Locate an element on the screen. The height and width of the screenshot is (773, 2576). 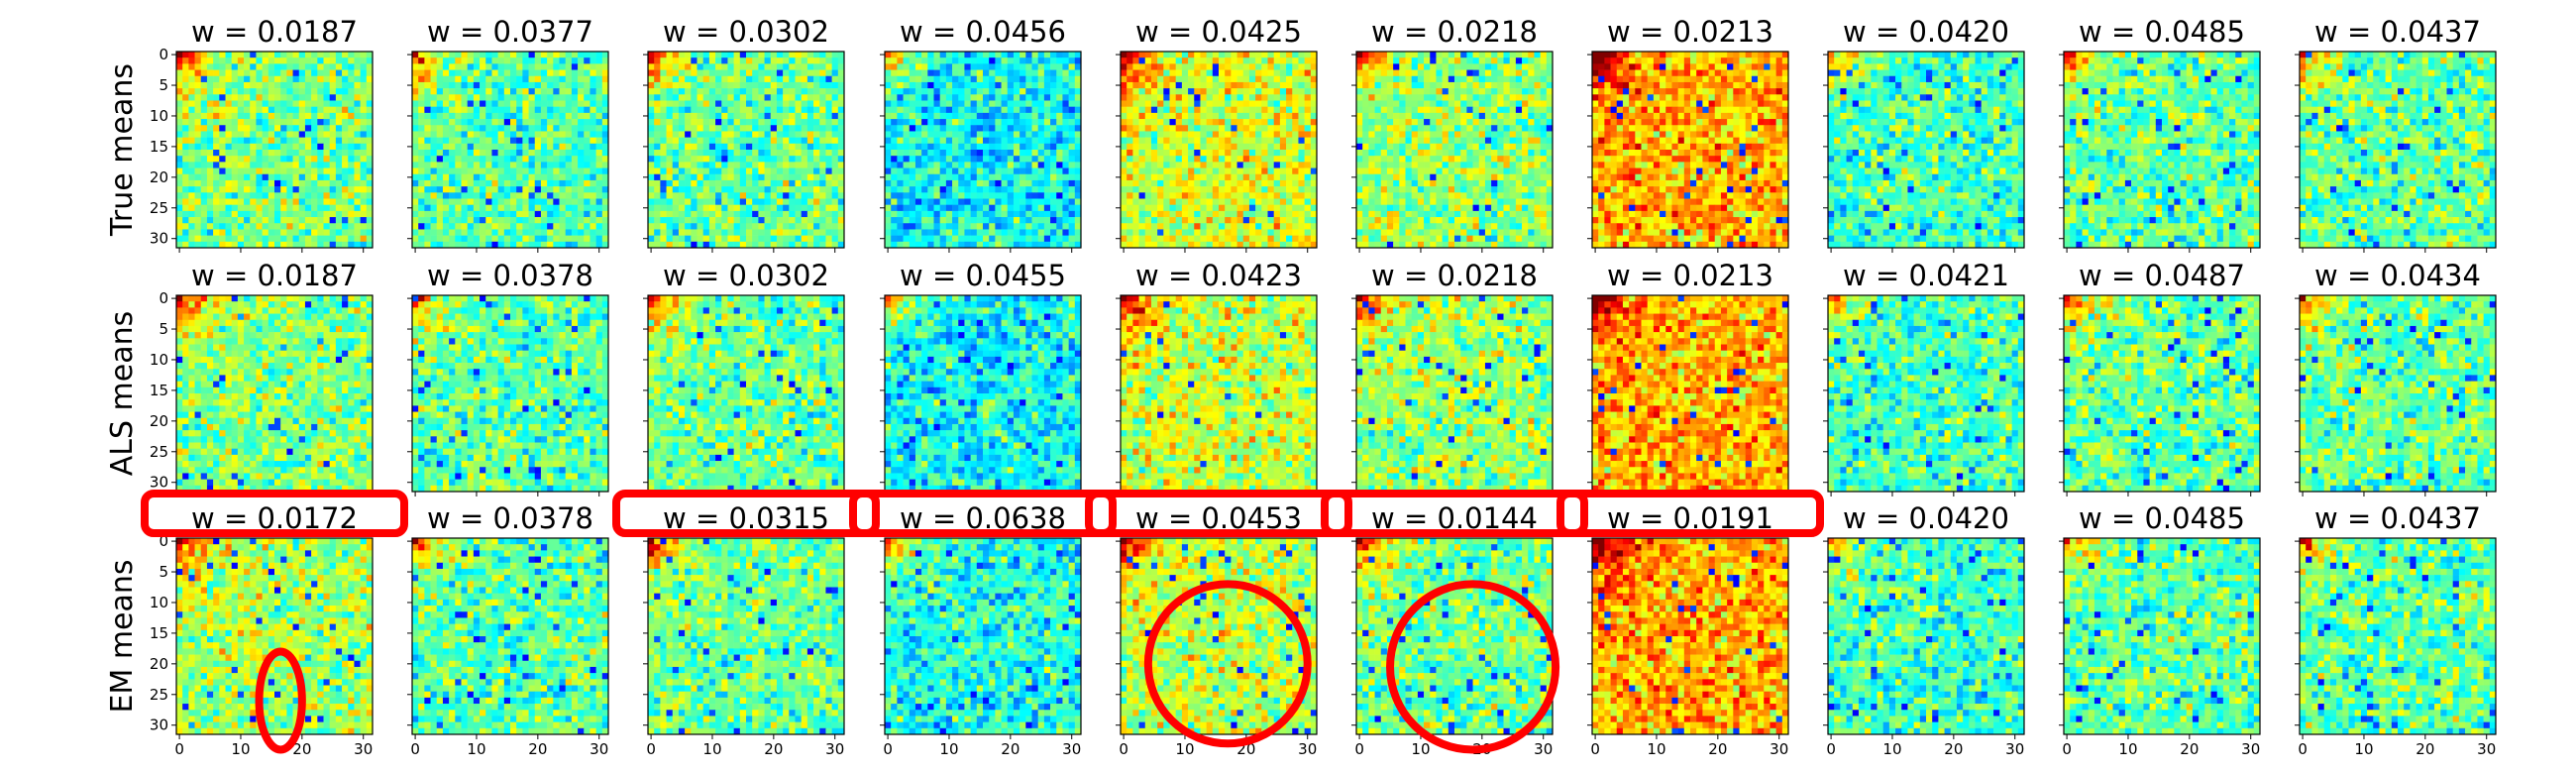
panel-title: w = 0.0302 is located at coordinates (746, 32).